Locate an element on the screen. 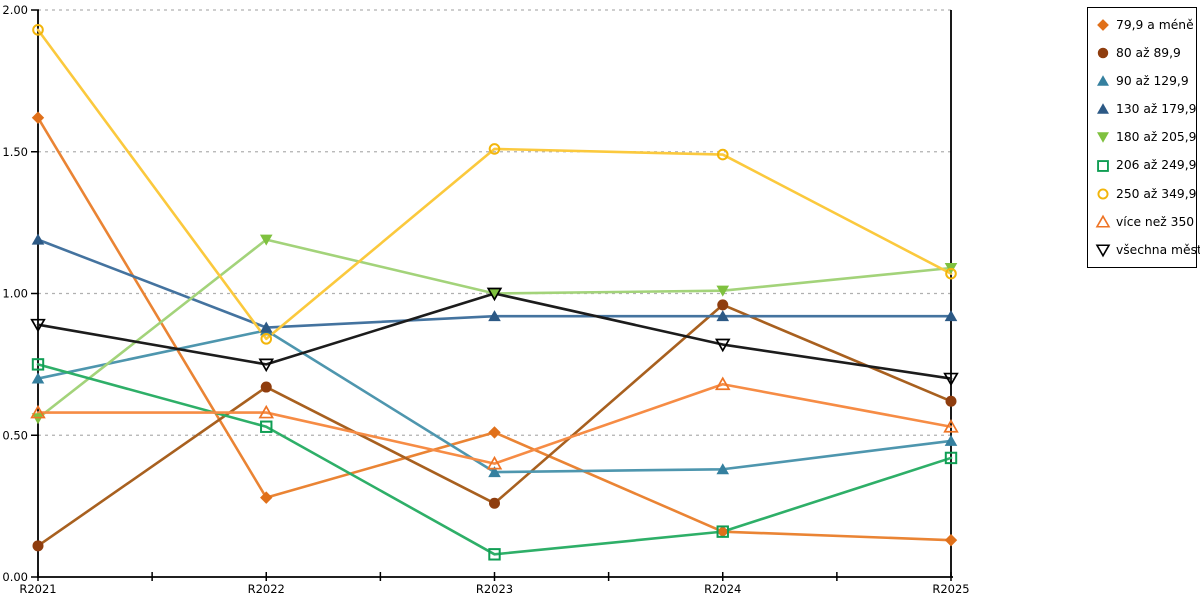  legend-label: 130 až 179,9 is located at coordinates (1156, 109).